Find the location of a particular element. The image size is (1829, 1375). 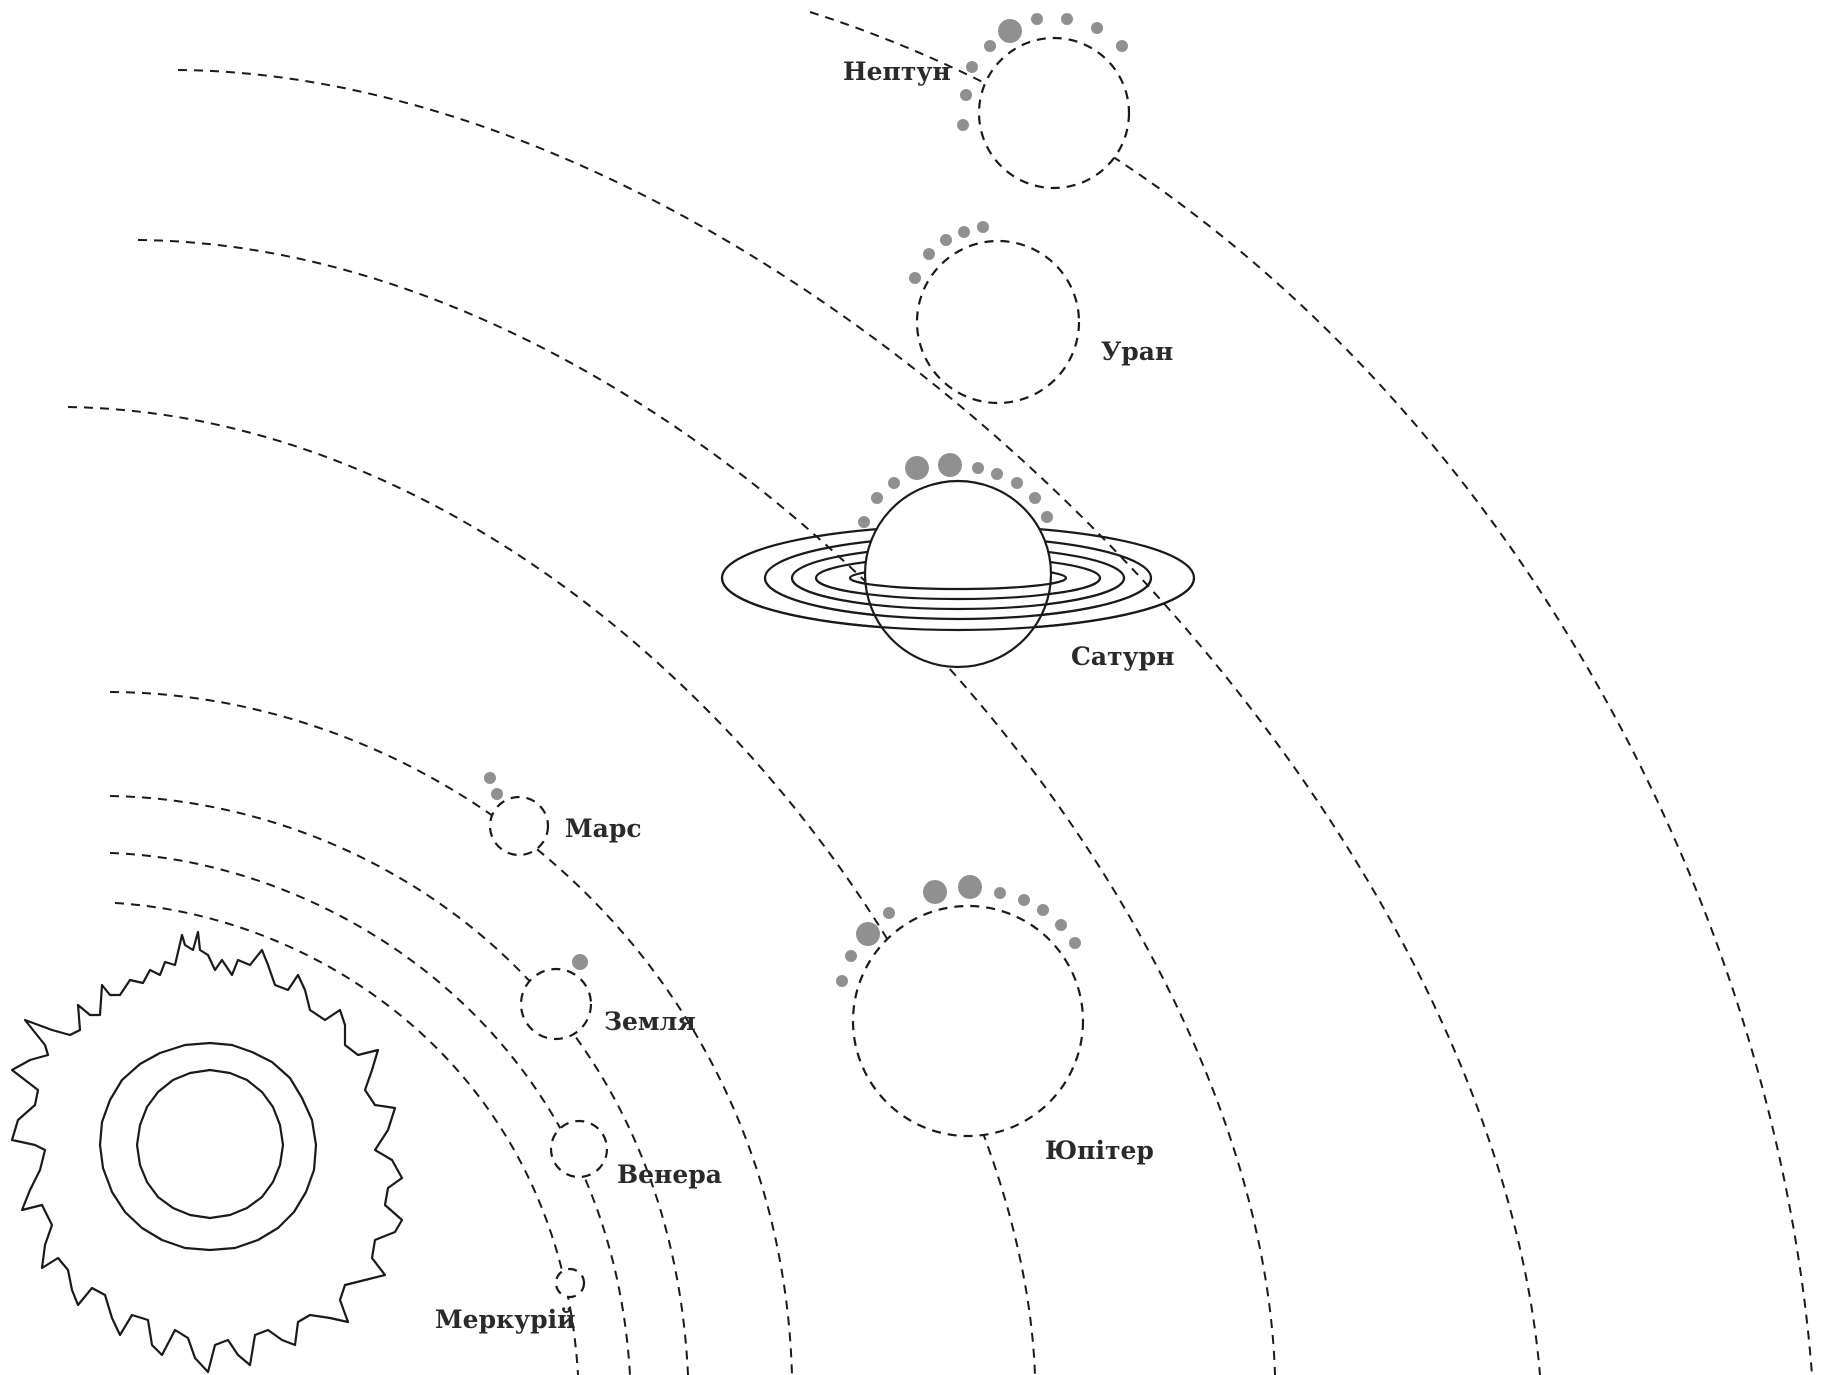

venus-body is located at coordinates (579, 1149).